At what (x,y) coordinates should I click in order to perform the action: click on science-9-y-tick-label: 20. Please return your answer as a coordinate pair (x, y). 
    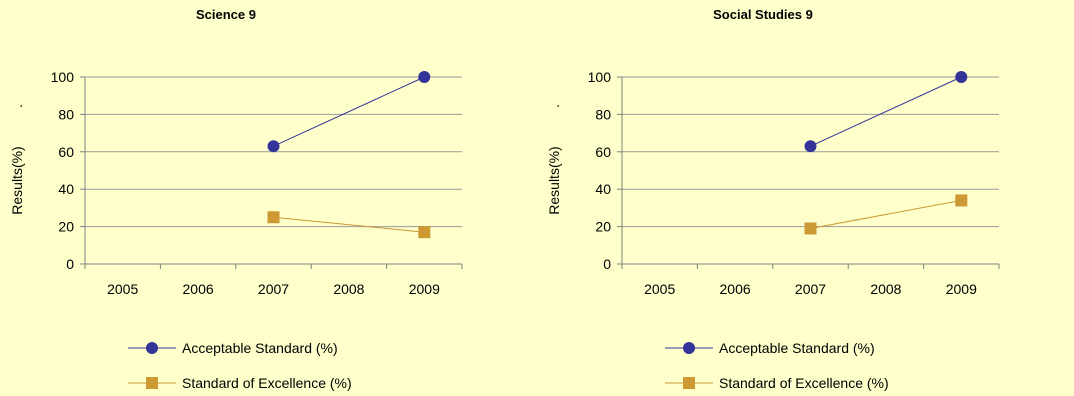
    Looking at the image, I should click on (66, 227).